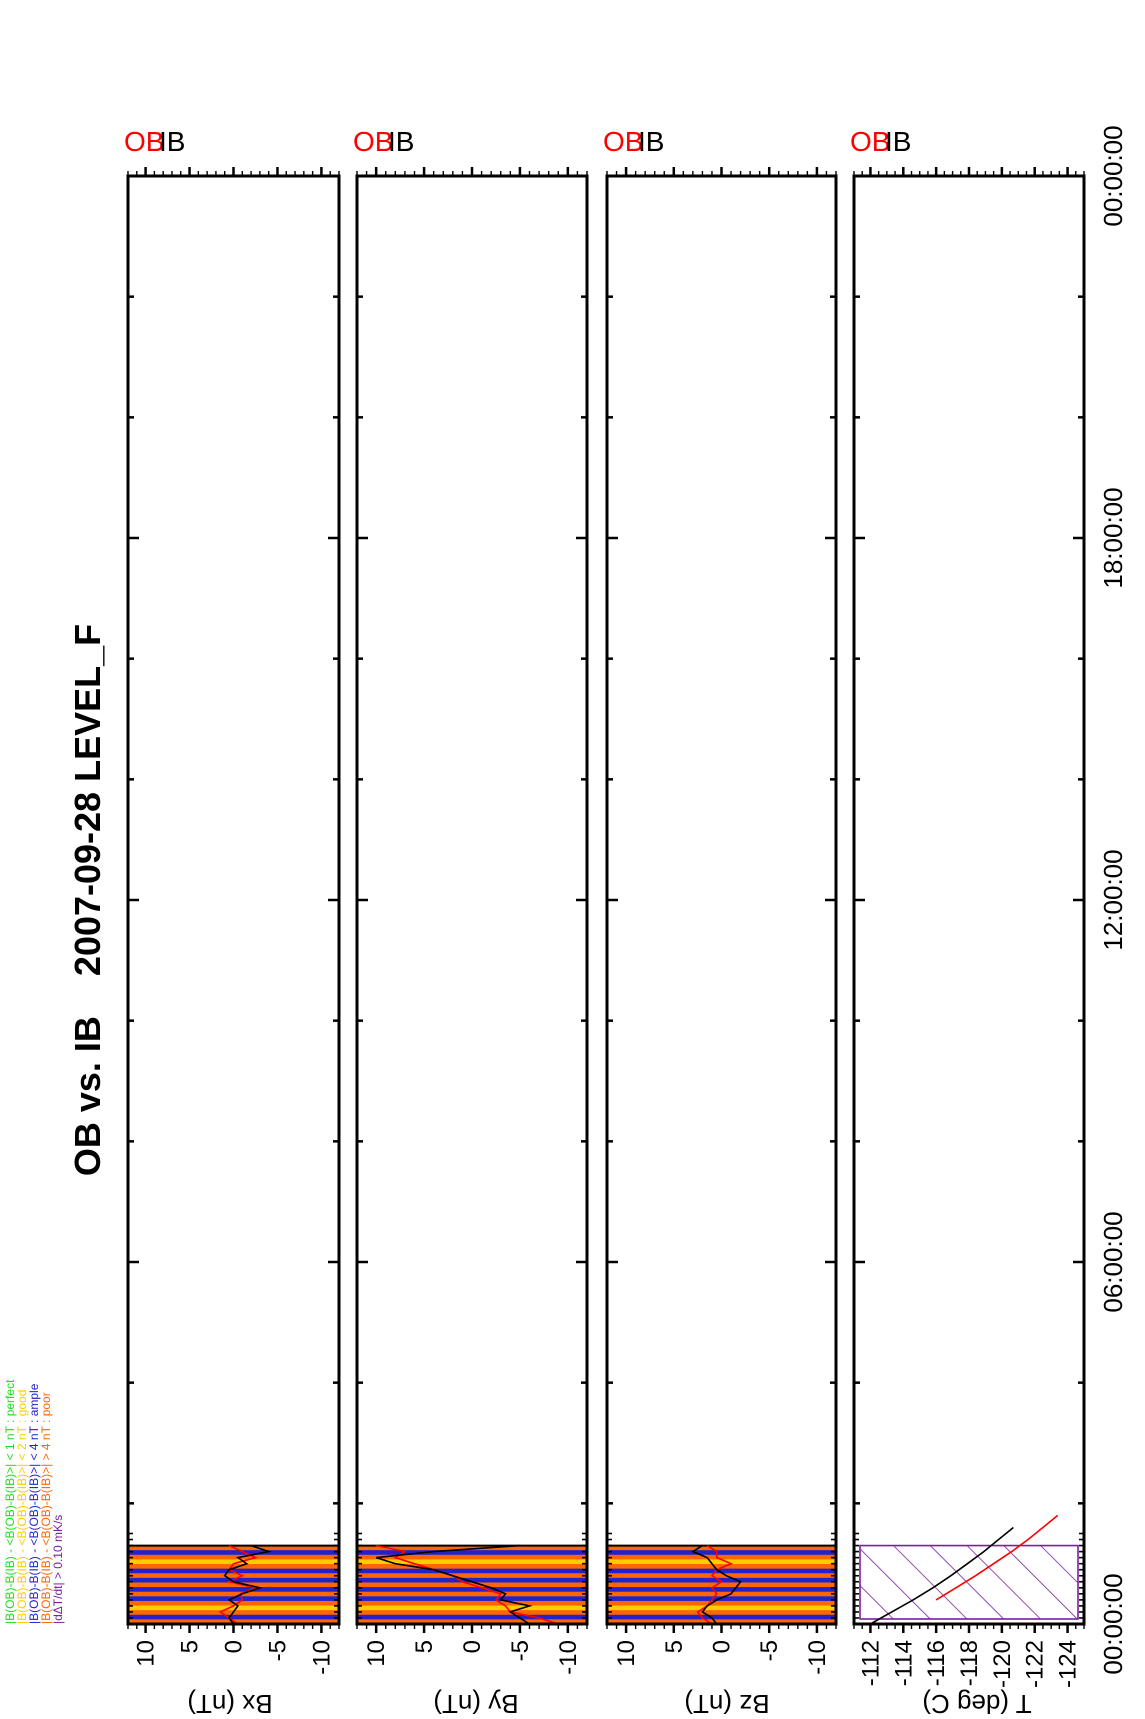 This screenshot has width=1145, height=1719. What do you see at coordinates (1068, 1664) in the screenshot?
I see `y-tick-label: -124` at bounding box center [1068, 1664].